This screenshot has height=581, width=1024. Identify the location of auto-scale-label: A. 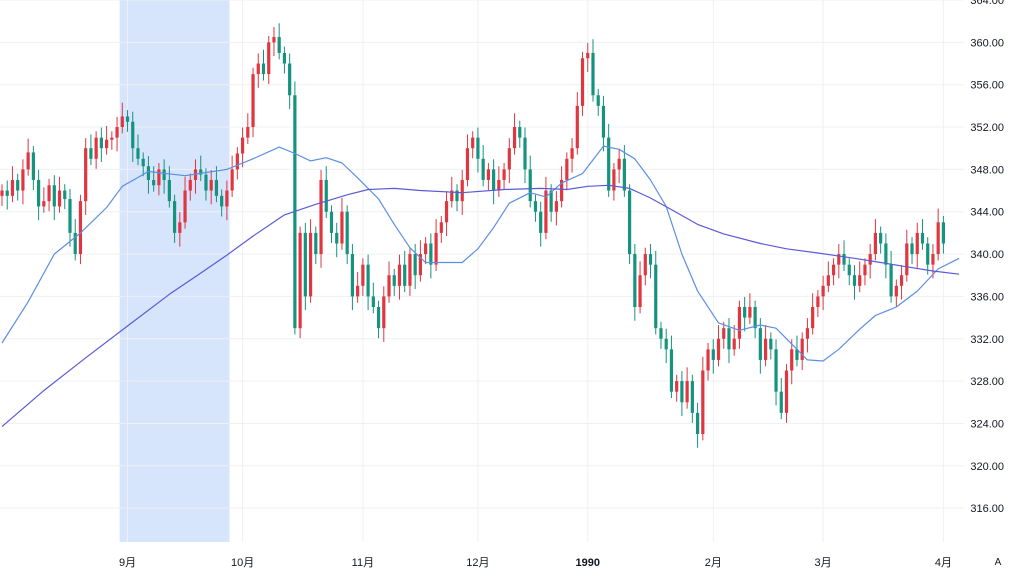
(998, 562).